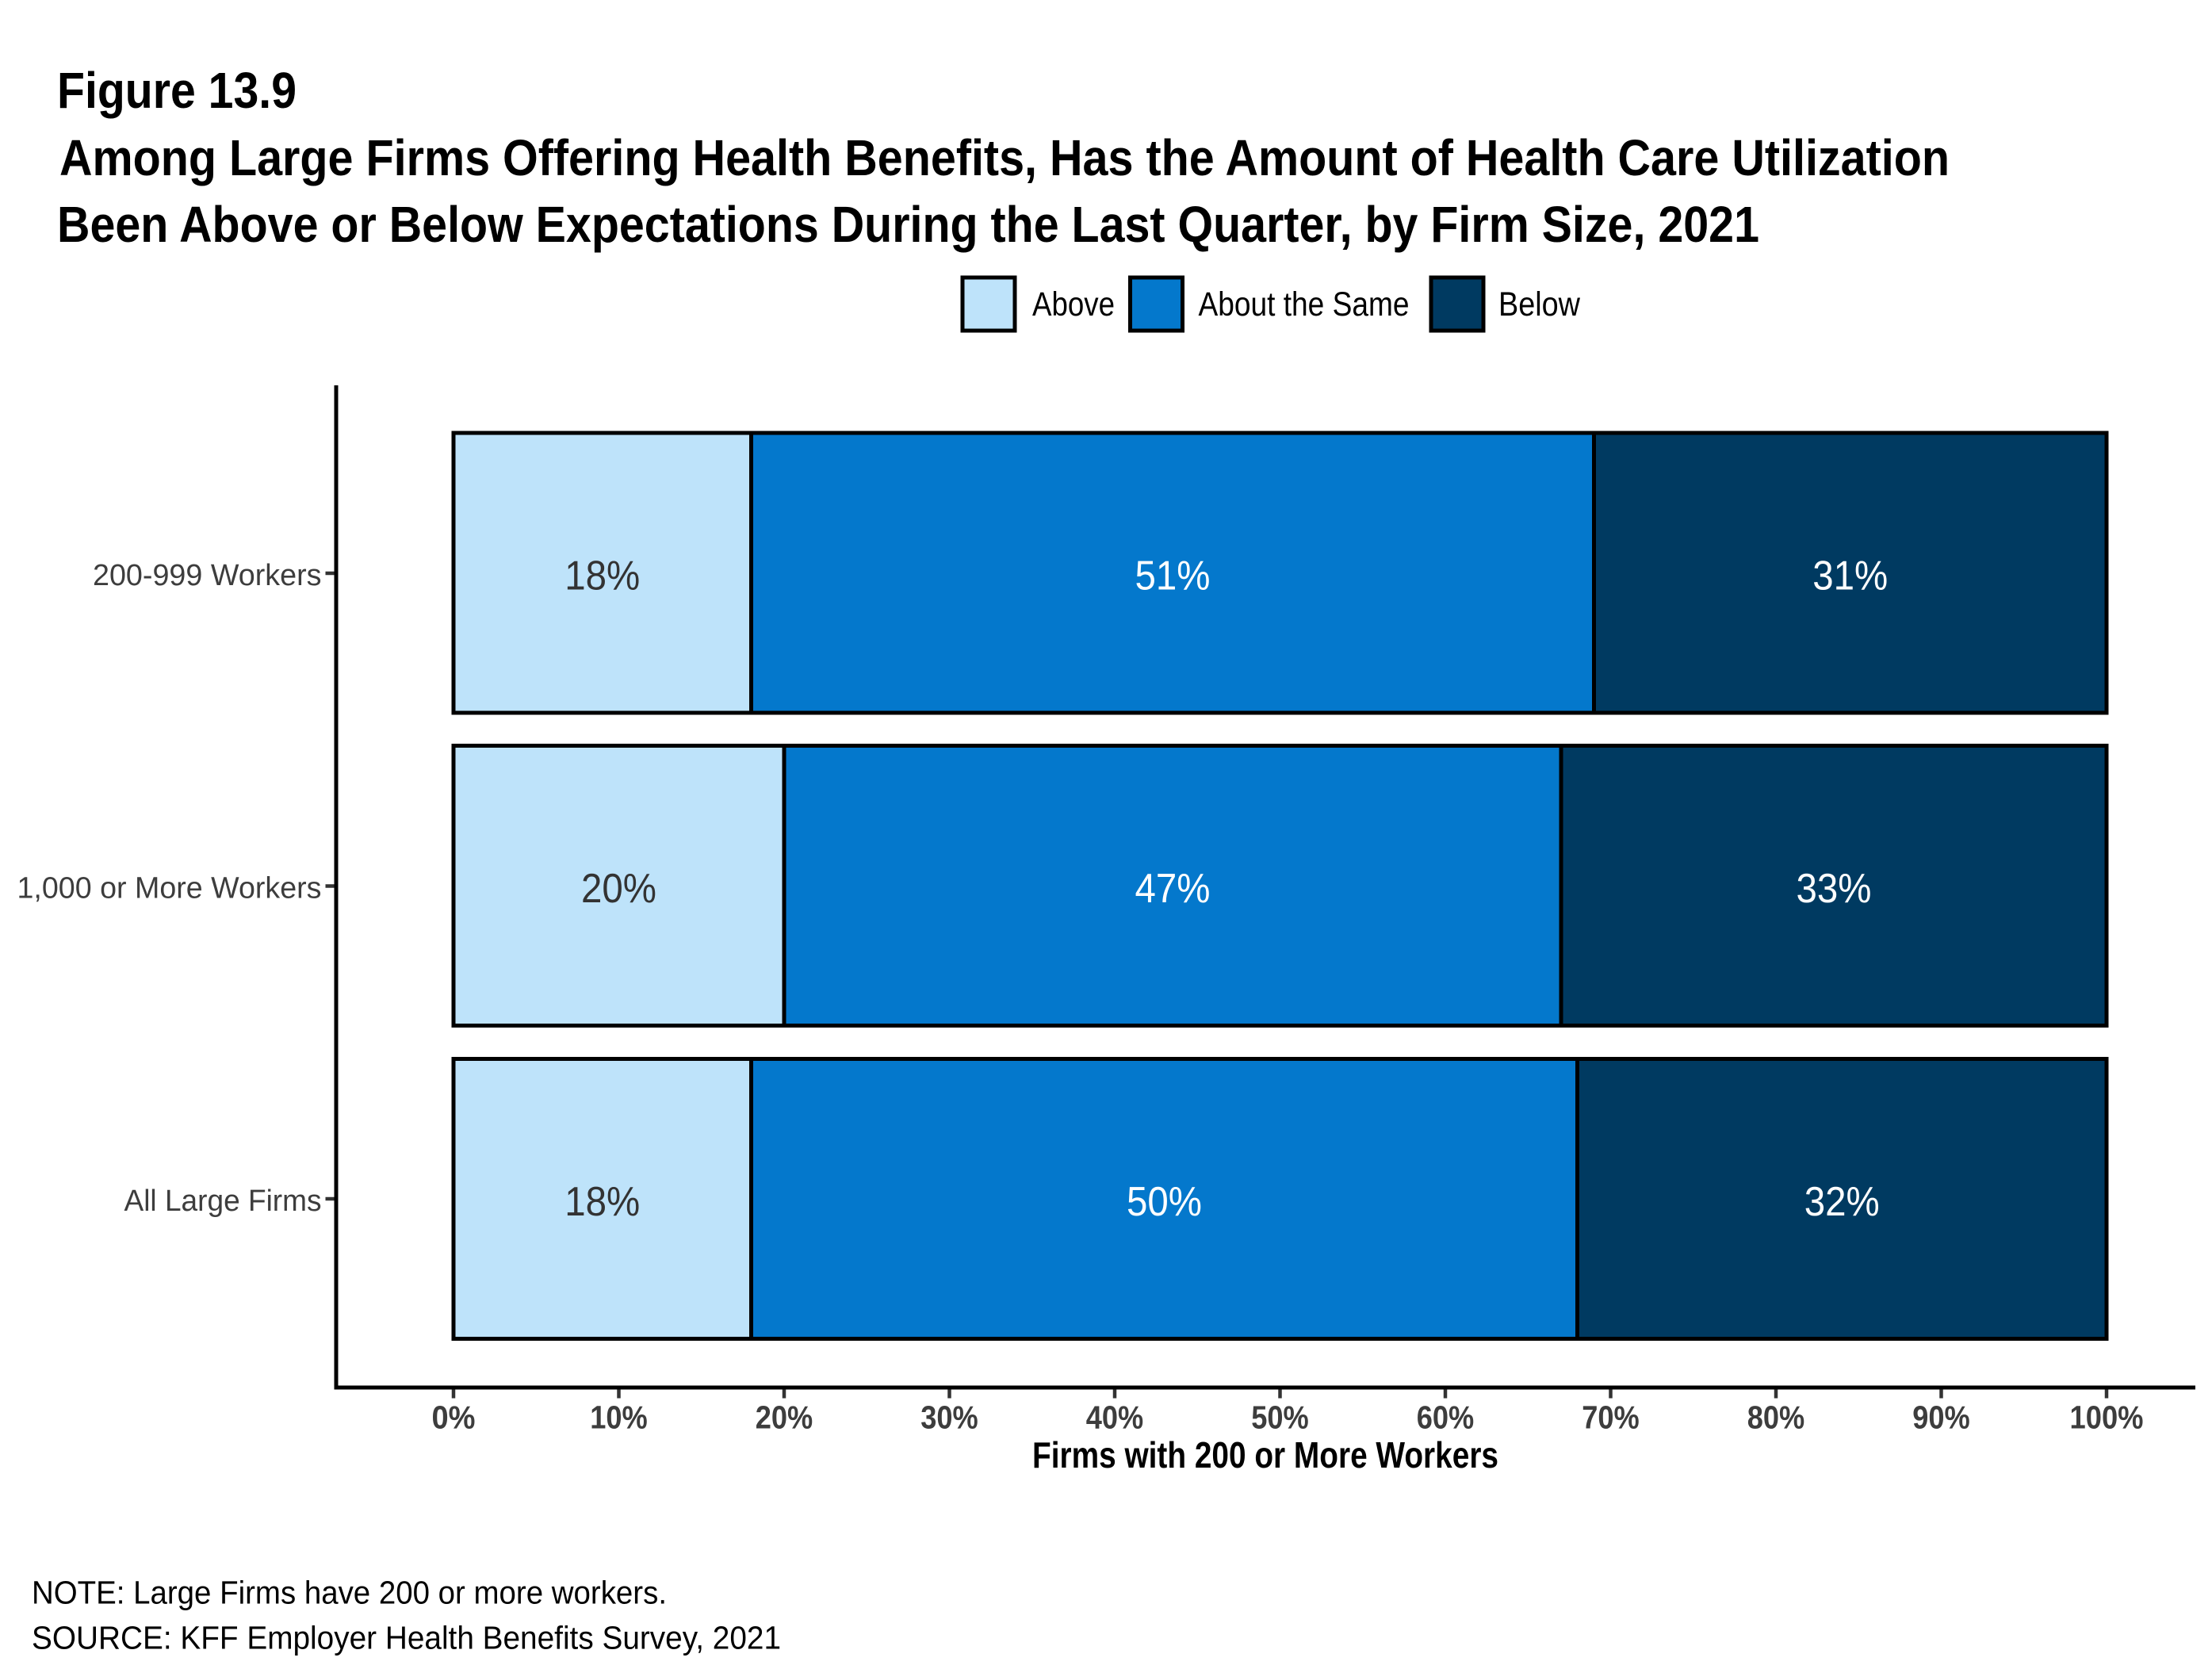 This screenshot has height=1669, width=2212. I want to click on svg-text: 33%, so click(1835, 889).